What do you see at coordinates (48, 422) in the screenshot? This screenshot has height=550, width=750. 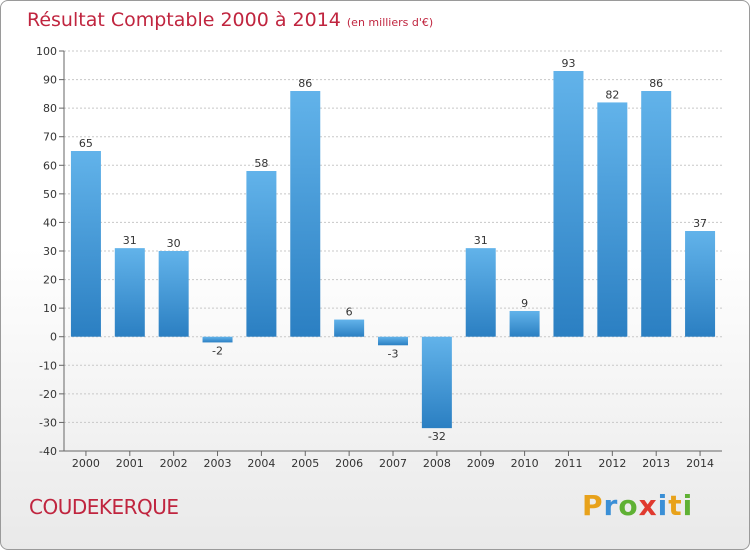 I see `y-tick-label: -30` at bounding box center [48, 422].